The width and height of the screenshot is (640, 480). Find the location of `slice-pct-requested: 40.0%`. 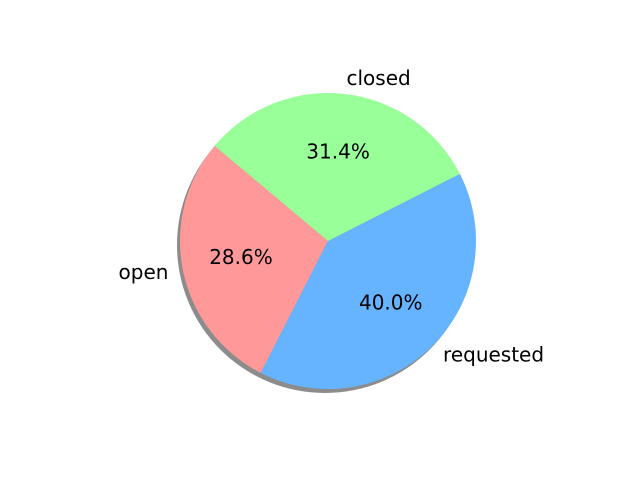

slice-pct-requested: 40.0% is located at coordinates (391, 302).